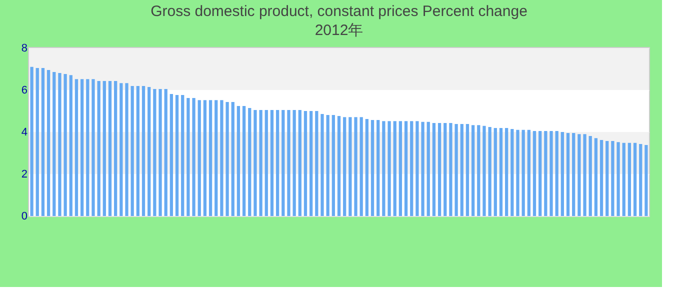 This screenshot has height=300, width=700. I want to click on y-tick-label: 4, so click(24, 132).